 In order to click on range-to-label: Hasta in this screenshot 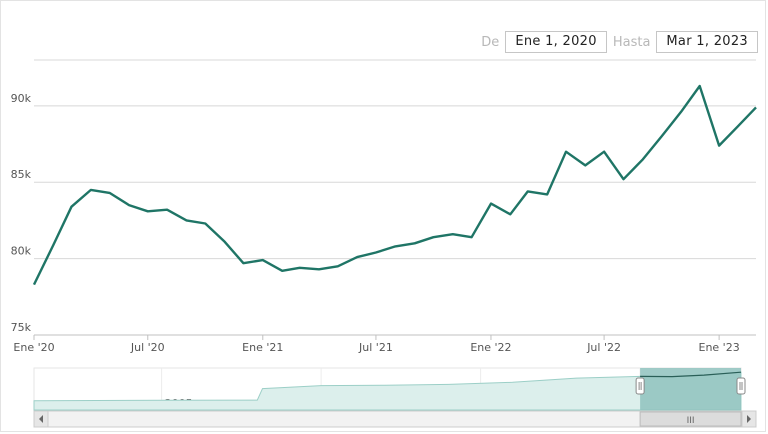, I will do `click(631, 42)`.